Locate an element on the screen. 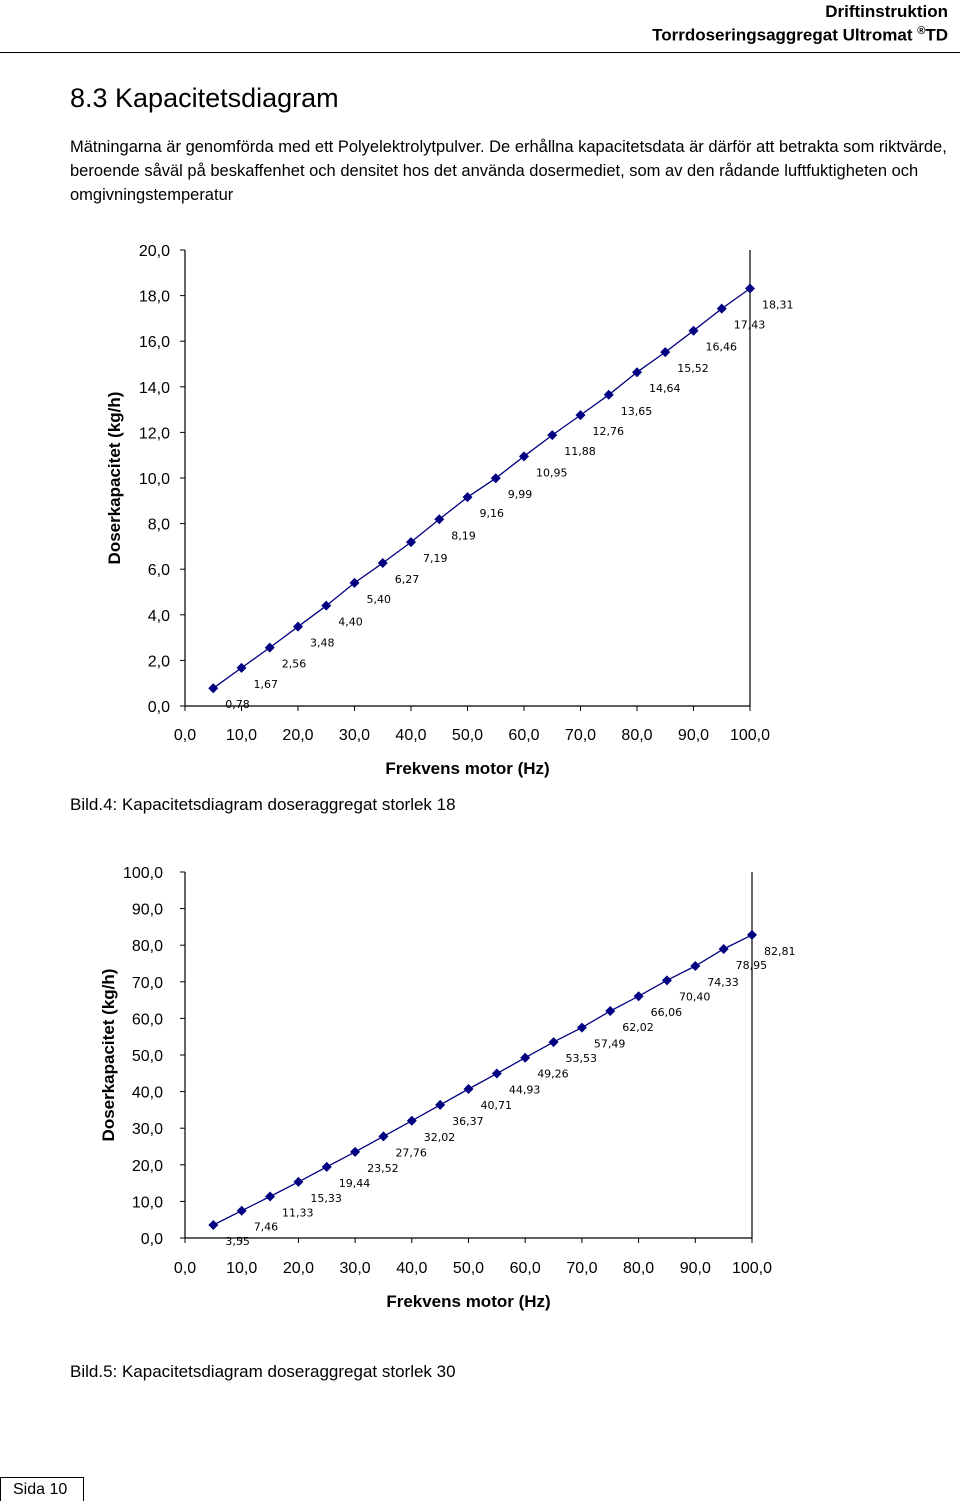 This screenshot has width=960, height=1501. x-tick-label: 100,0 is located at coordinates (750, 735).